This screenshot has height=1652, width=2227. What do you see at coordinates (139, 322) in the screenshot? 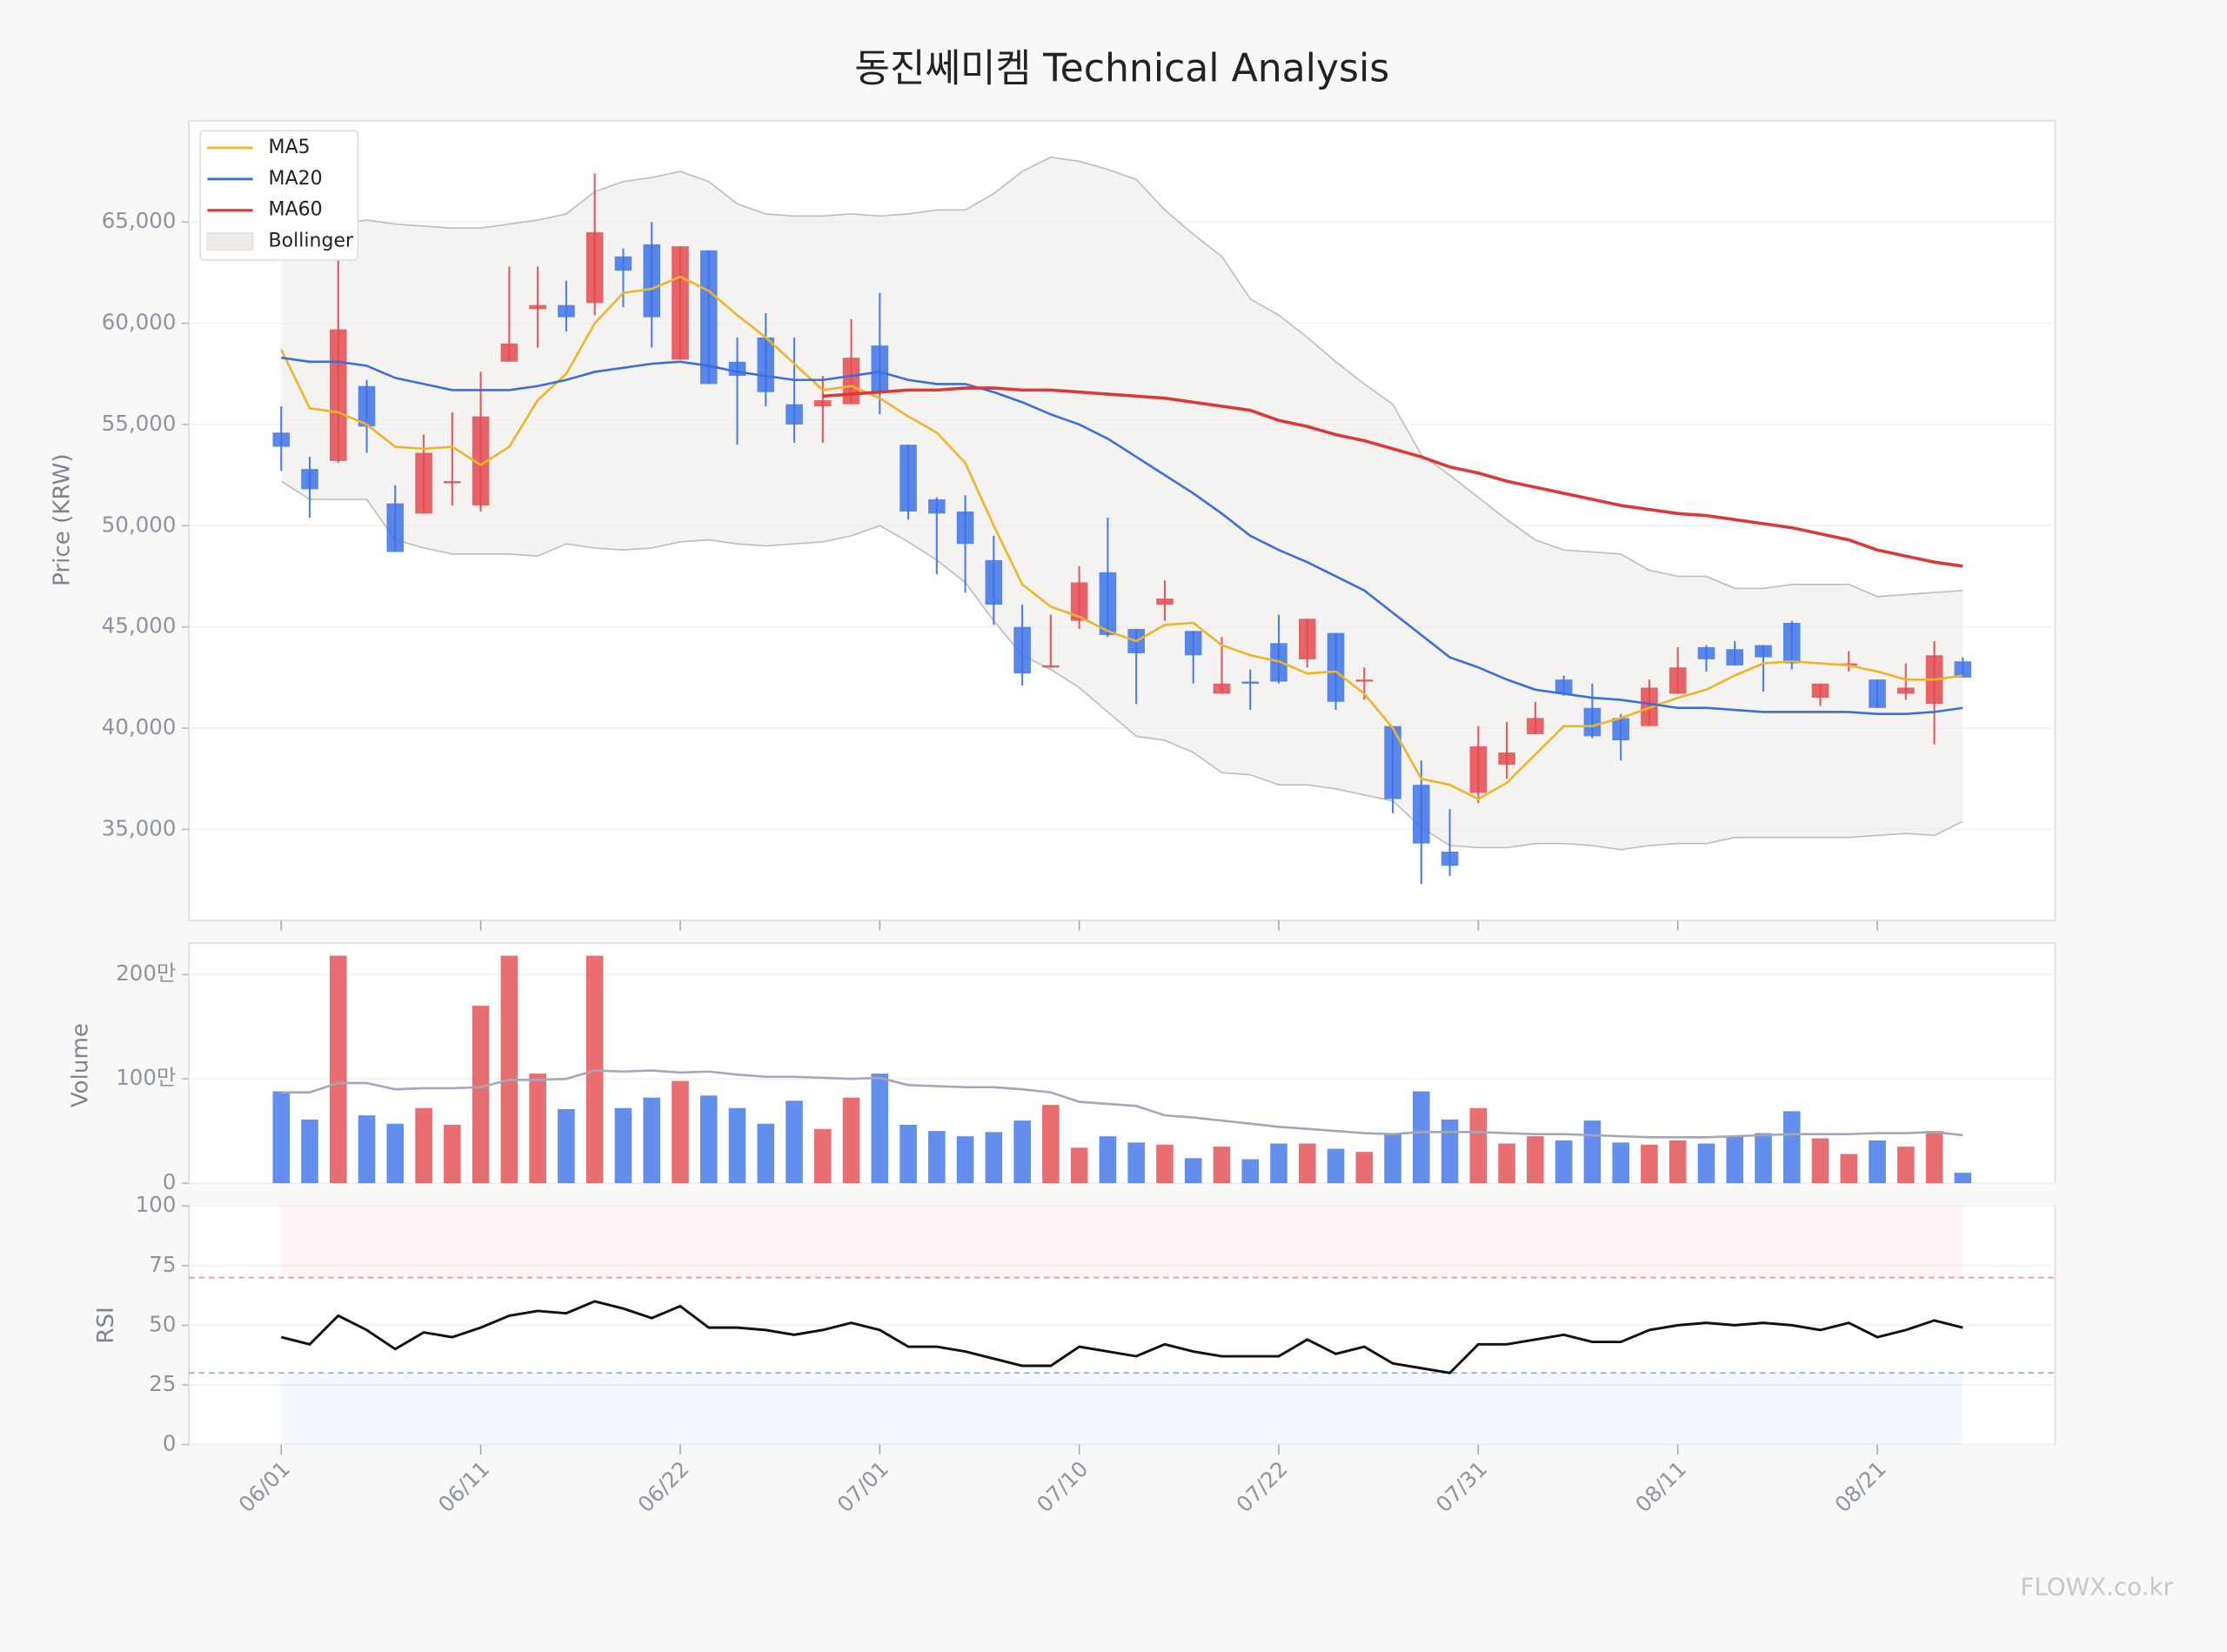
I see `y-tick-label: 60,000` at bounding box center [139, 322].